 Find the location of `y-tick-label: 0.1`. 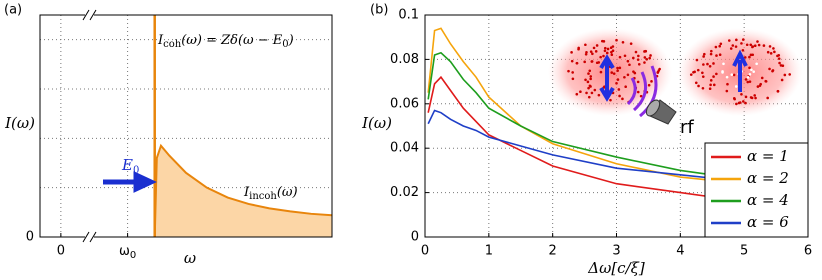

y-tick-label: 0.1 is located at coordinates (408, 15).